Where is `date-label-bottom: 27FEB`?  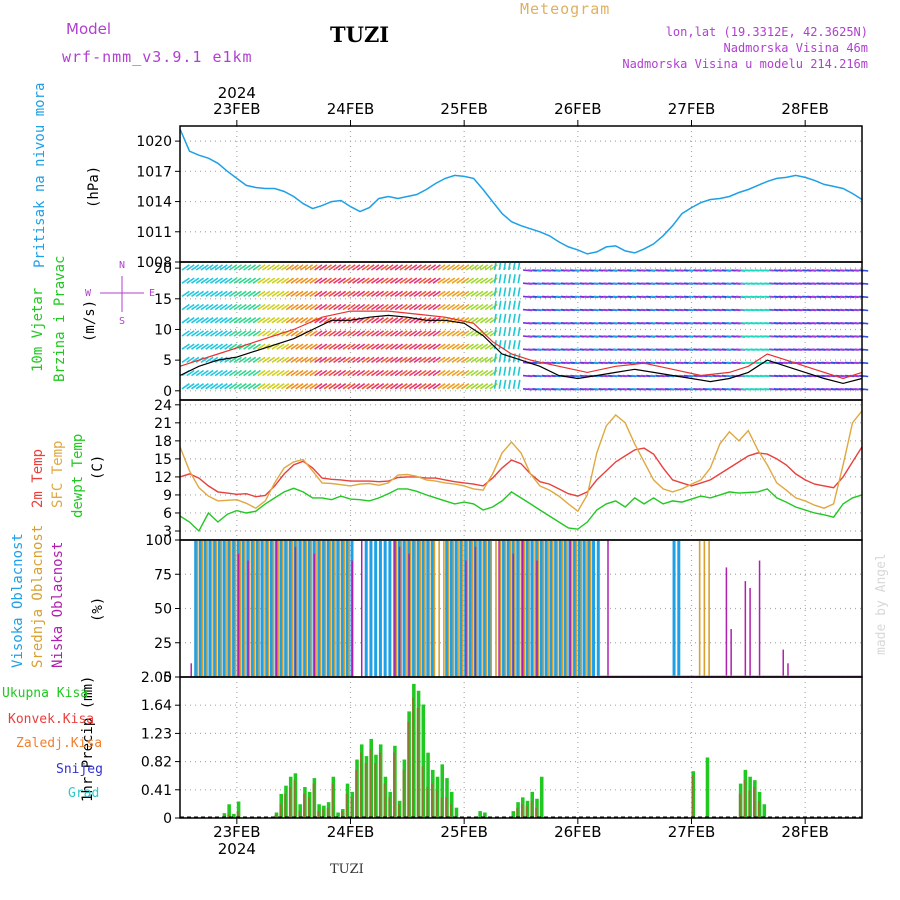 date-label-bottom: 27FEB is located at coordinates (691, 832).